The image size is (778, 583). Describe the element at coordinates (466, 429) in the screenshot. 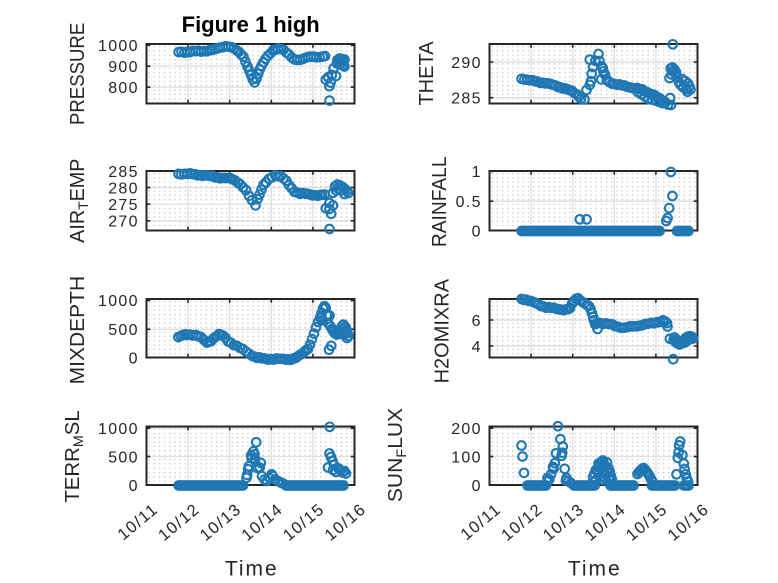

I see `svg-text: 200` at that location.